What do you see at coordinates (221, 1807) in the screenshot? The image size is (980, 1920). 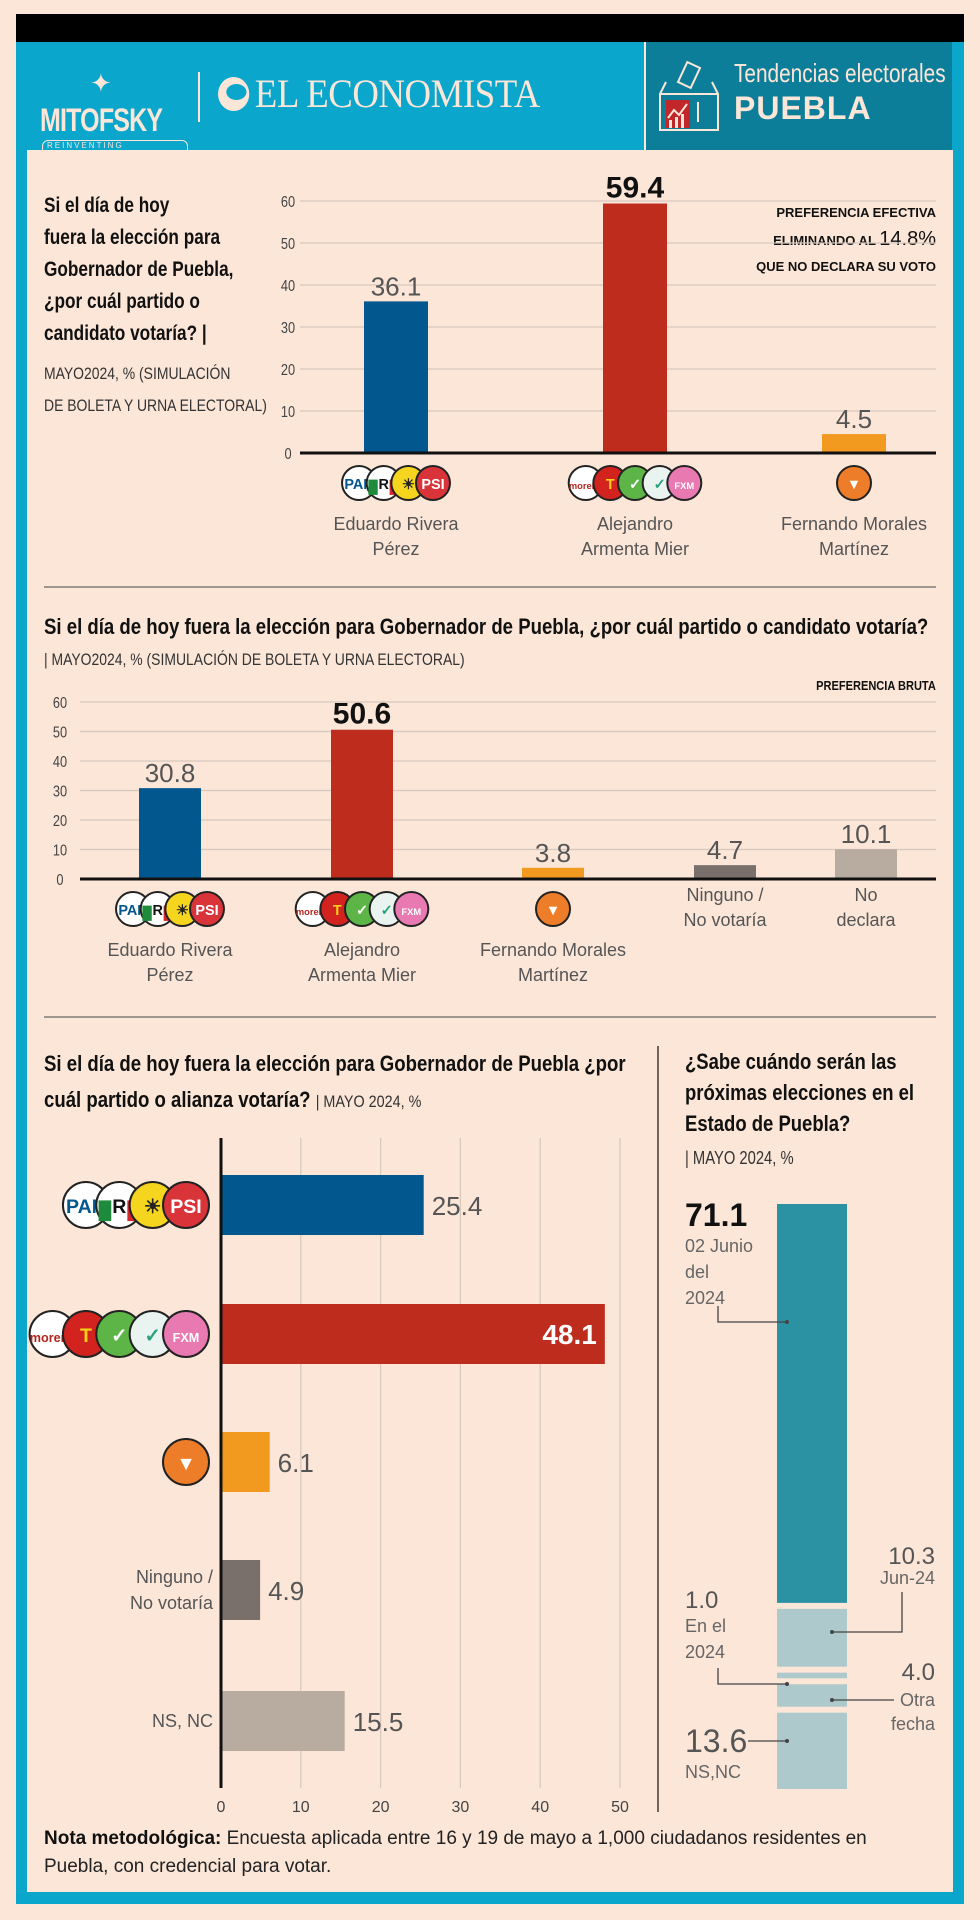 I see `x-tick-label: 0` at bounding box center [221, 1807].